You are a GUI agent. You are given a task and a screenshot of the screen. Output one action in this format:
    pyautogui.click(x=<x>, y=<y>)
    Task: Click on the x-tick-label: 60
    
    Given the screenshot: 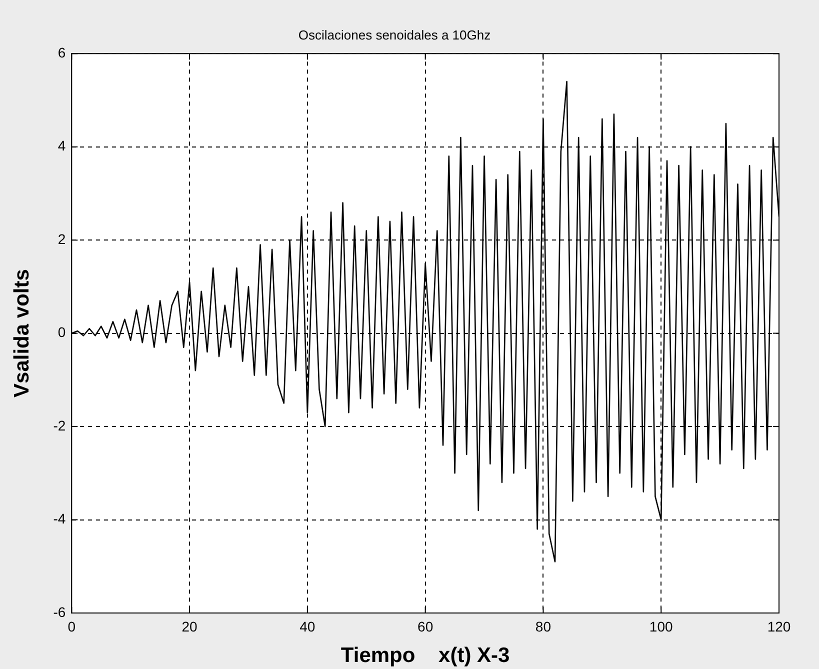 What is the action you would take?
    pyautogui.click(x=426, y=626)
    